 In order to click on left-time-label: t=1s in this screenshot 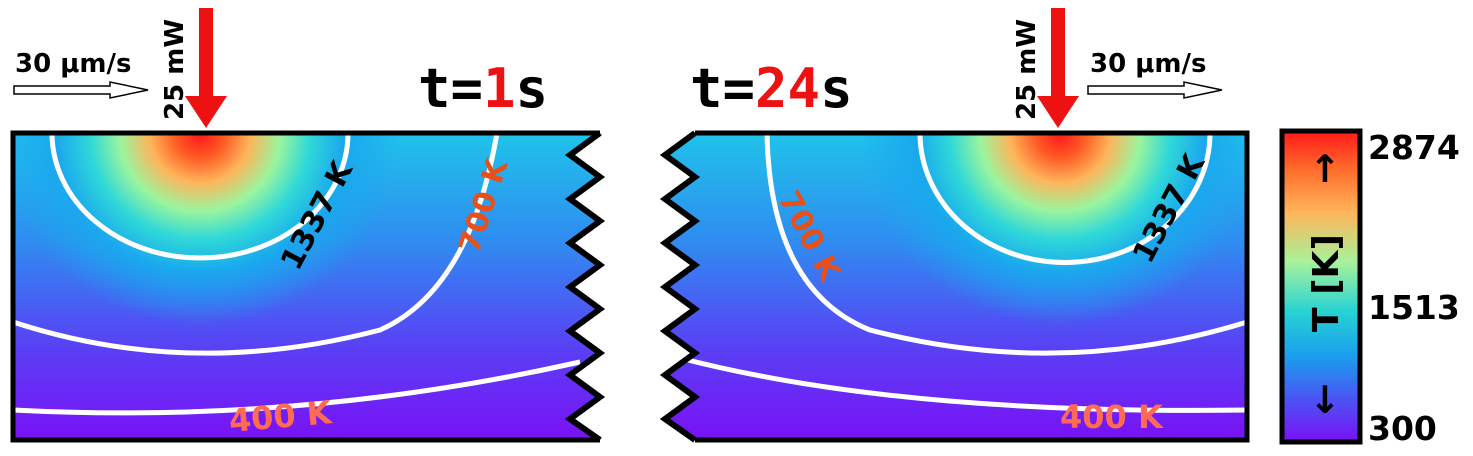, I will do `click(483, 88)`.